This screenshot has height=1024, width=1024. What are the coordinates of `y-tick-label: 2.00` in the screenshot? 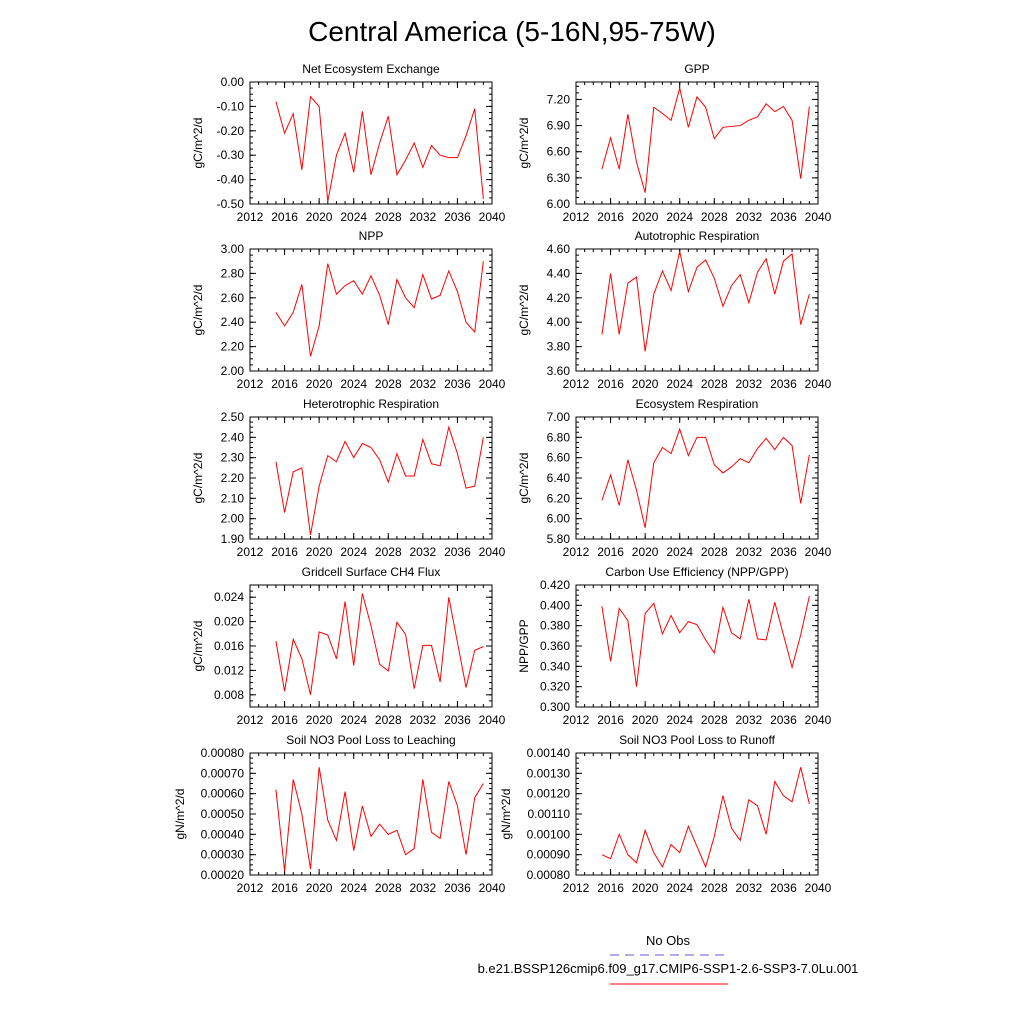 It's located at (233, 519).